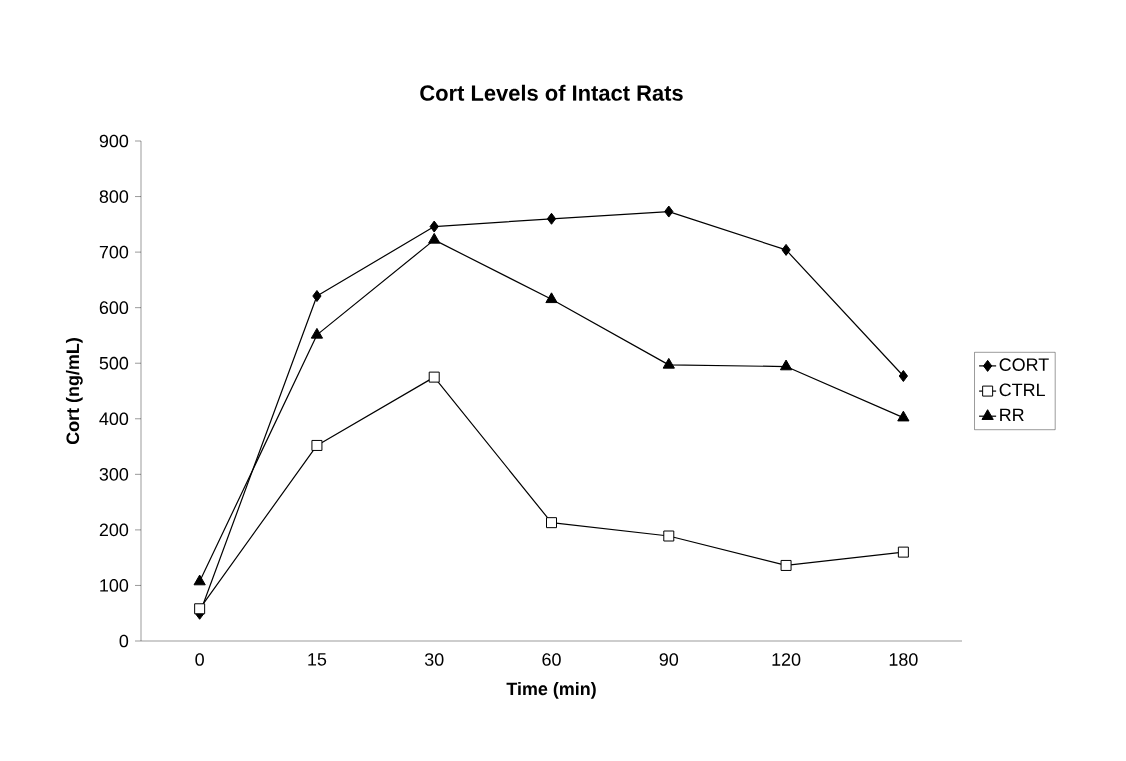 The height and width of the screenshot is (761, 1126). What do you see at coordinates (114, 585) in the screenshot?
I see `y-tick-label: 100` at bounding box center [114, 585].